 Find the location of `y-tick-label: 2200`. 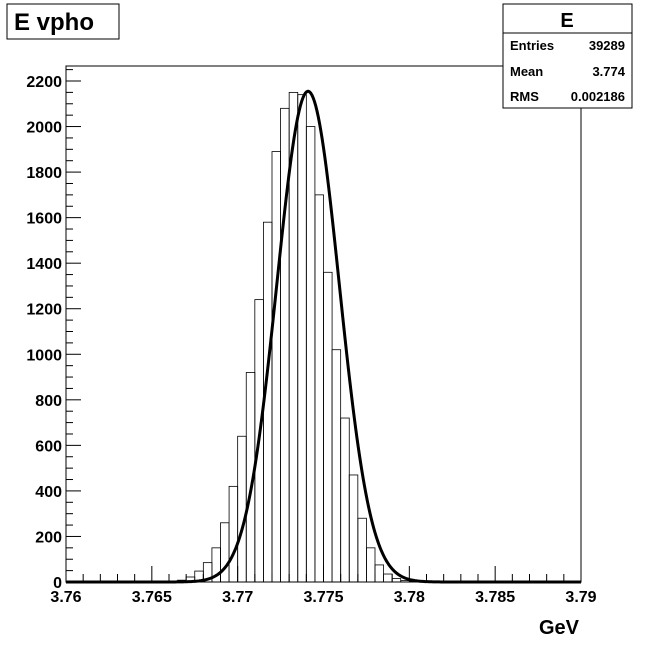

y-tick-label: 2200 is located at coordinates (44, 82).